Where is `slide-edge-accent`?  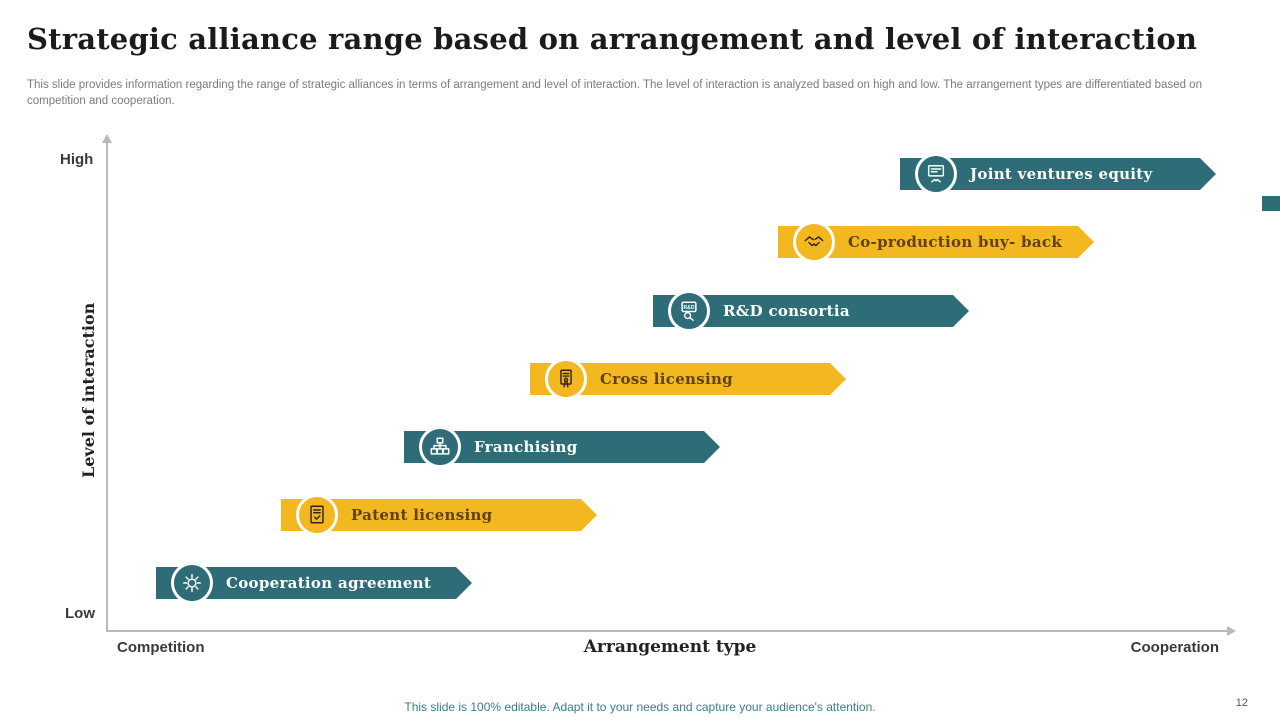 slide-edge-accent is located at coordinates (1271, 203).